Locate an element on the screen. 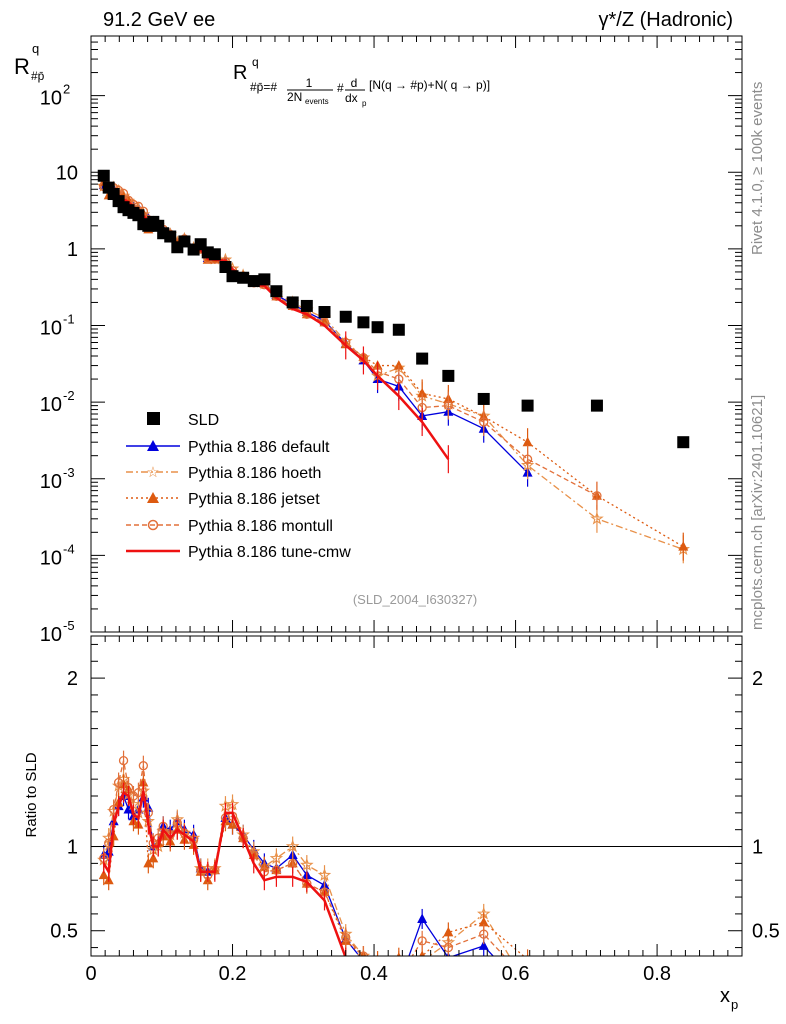  legend-marker-default is located at coordinates (153, 445).